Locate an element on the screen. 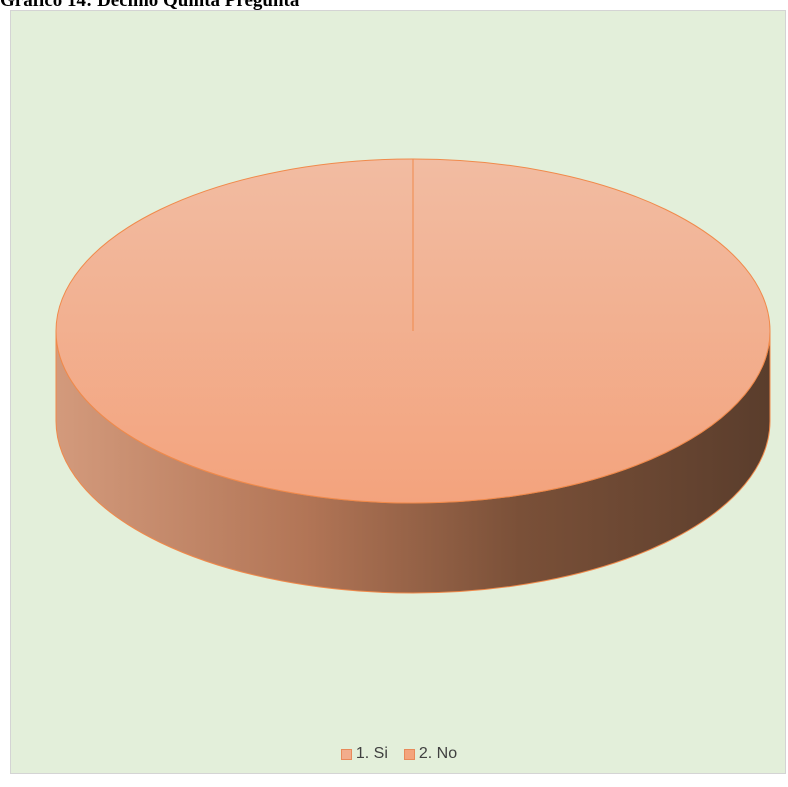 The width and height of the screenshot is (788, 787). legend-label: 2. No is located at coordinates (438, 753).